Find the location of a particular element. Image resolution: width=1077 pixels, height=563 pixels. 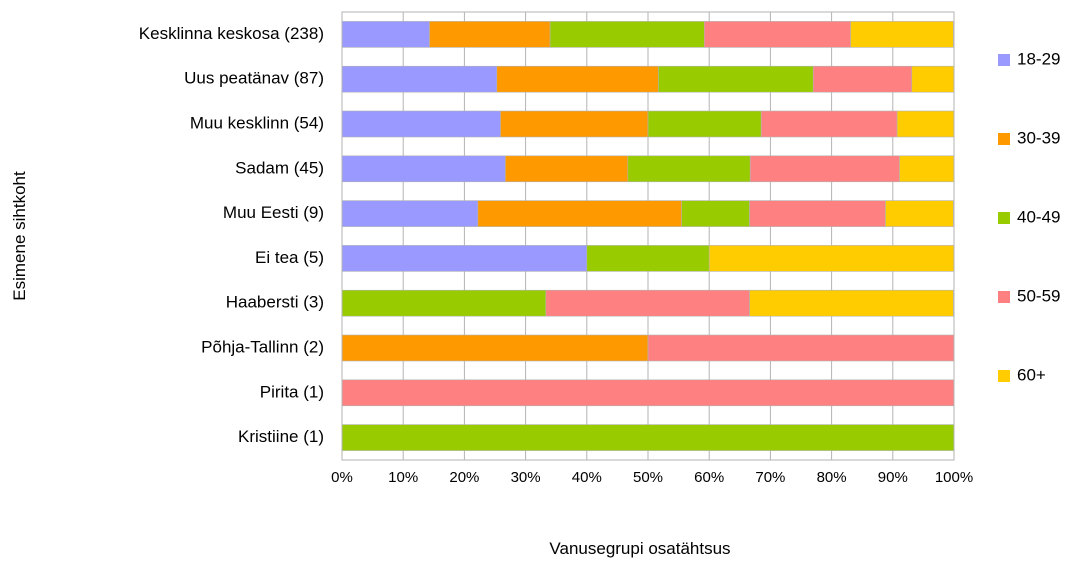

x-axis-title: Vanusegrupi osatähtsus is located at coordinates (639, 548).